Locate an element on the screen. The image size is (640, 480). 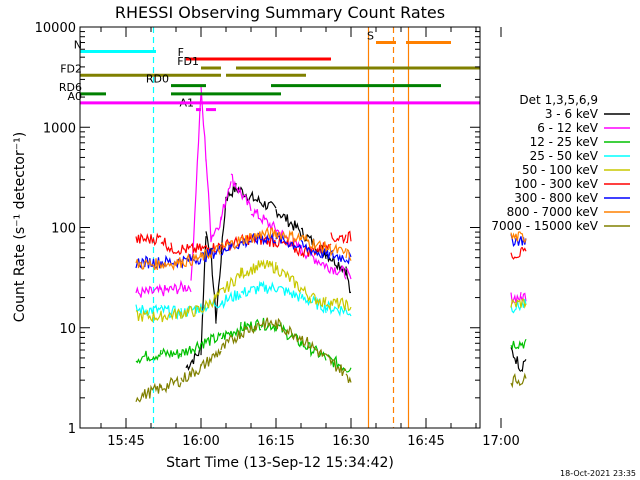
legend-entry-label: 800 - 7000 keV is located at coordinates (553, 212).